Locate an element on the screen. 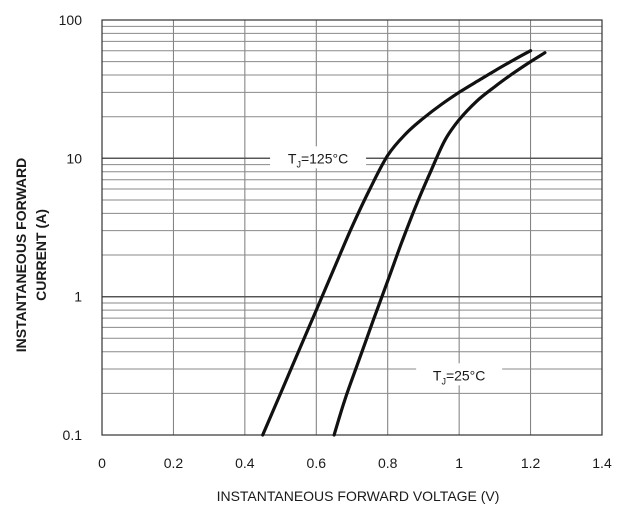  y-tick-label: 10 is located at coordinates (74, 158).